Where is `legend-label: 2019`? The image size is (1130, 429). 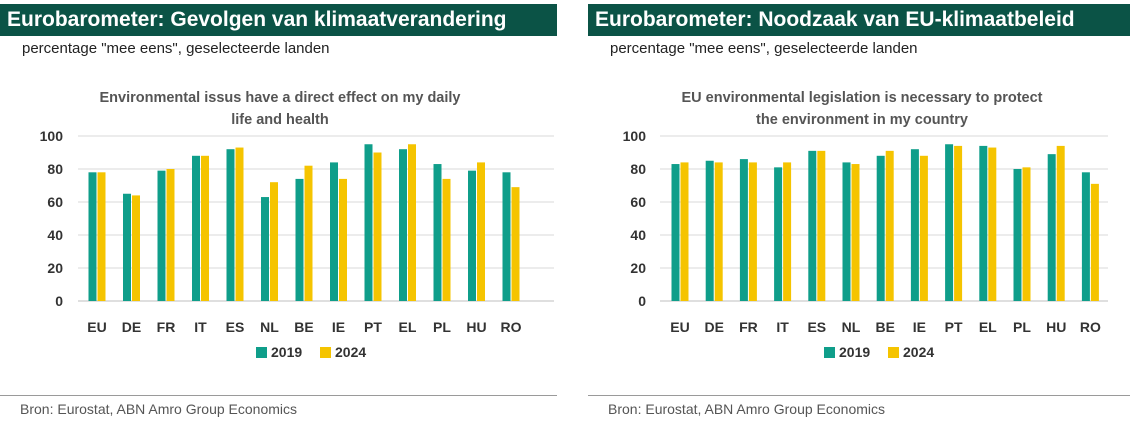 legend-label: 2019 is located at coordinates (286, 352).